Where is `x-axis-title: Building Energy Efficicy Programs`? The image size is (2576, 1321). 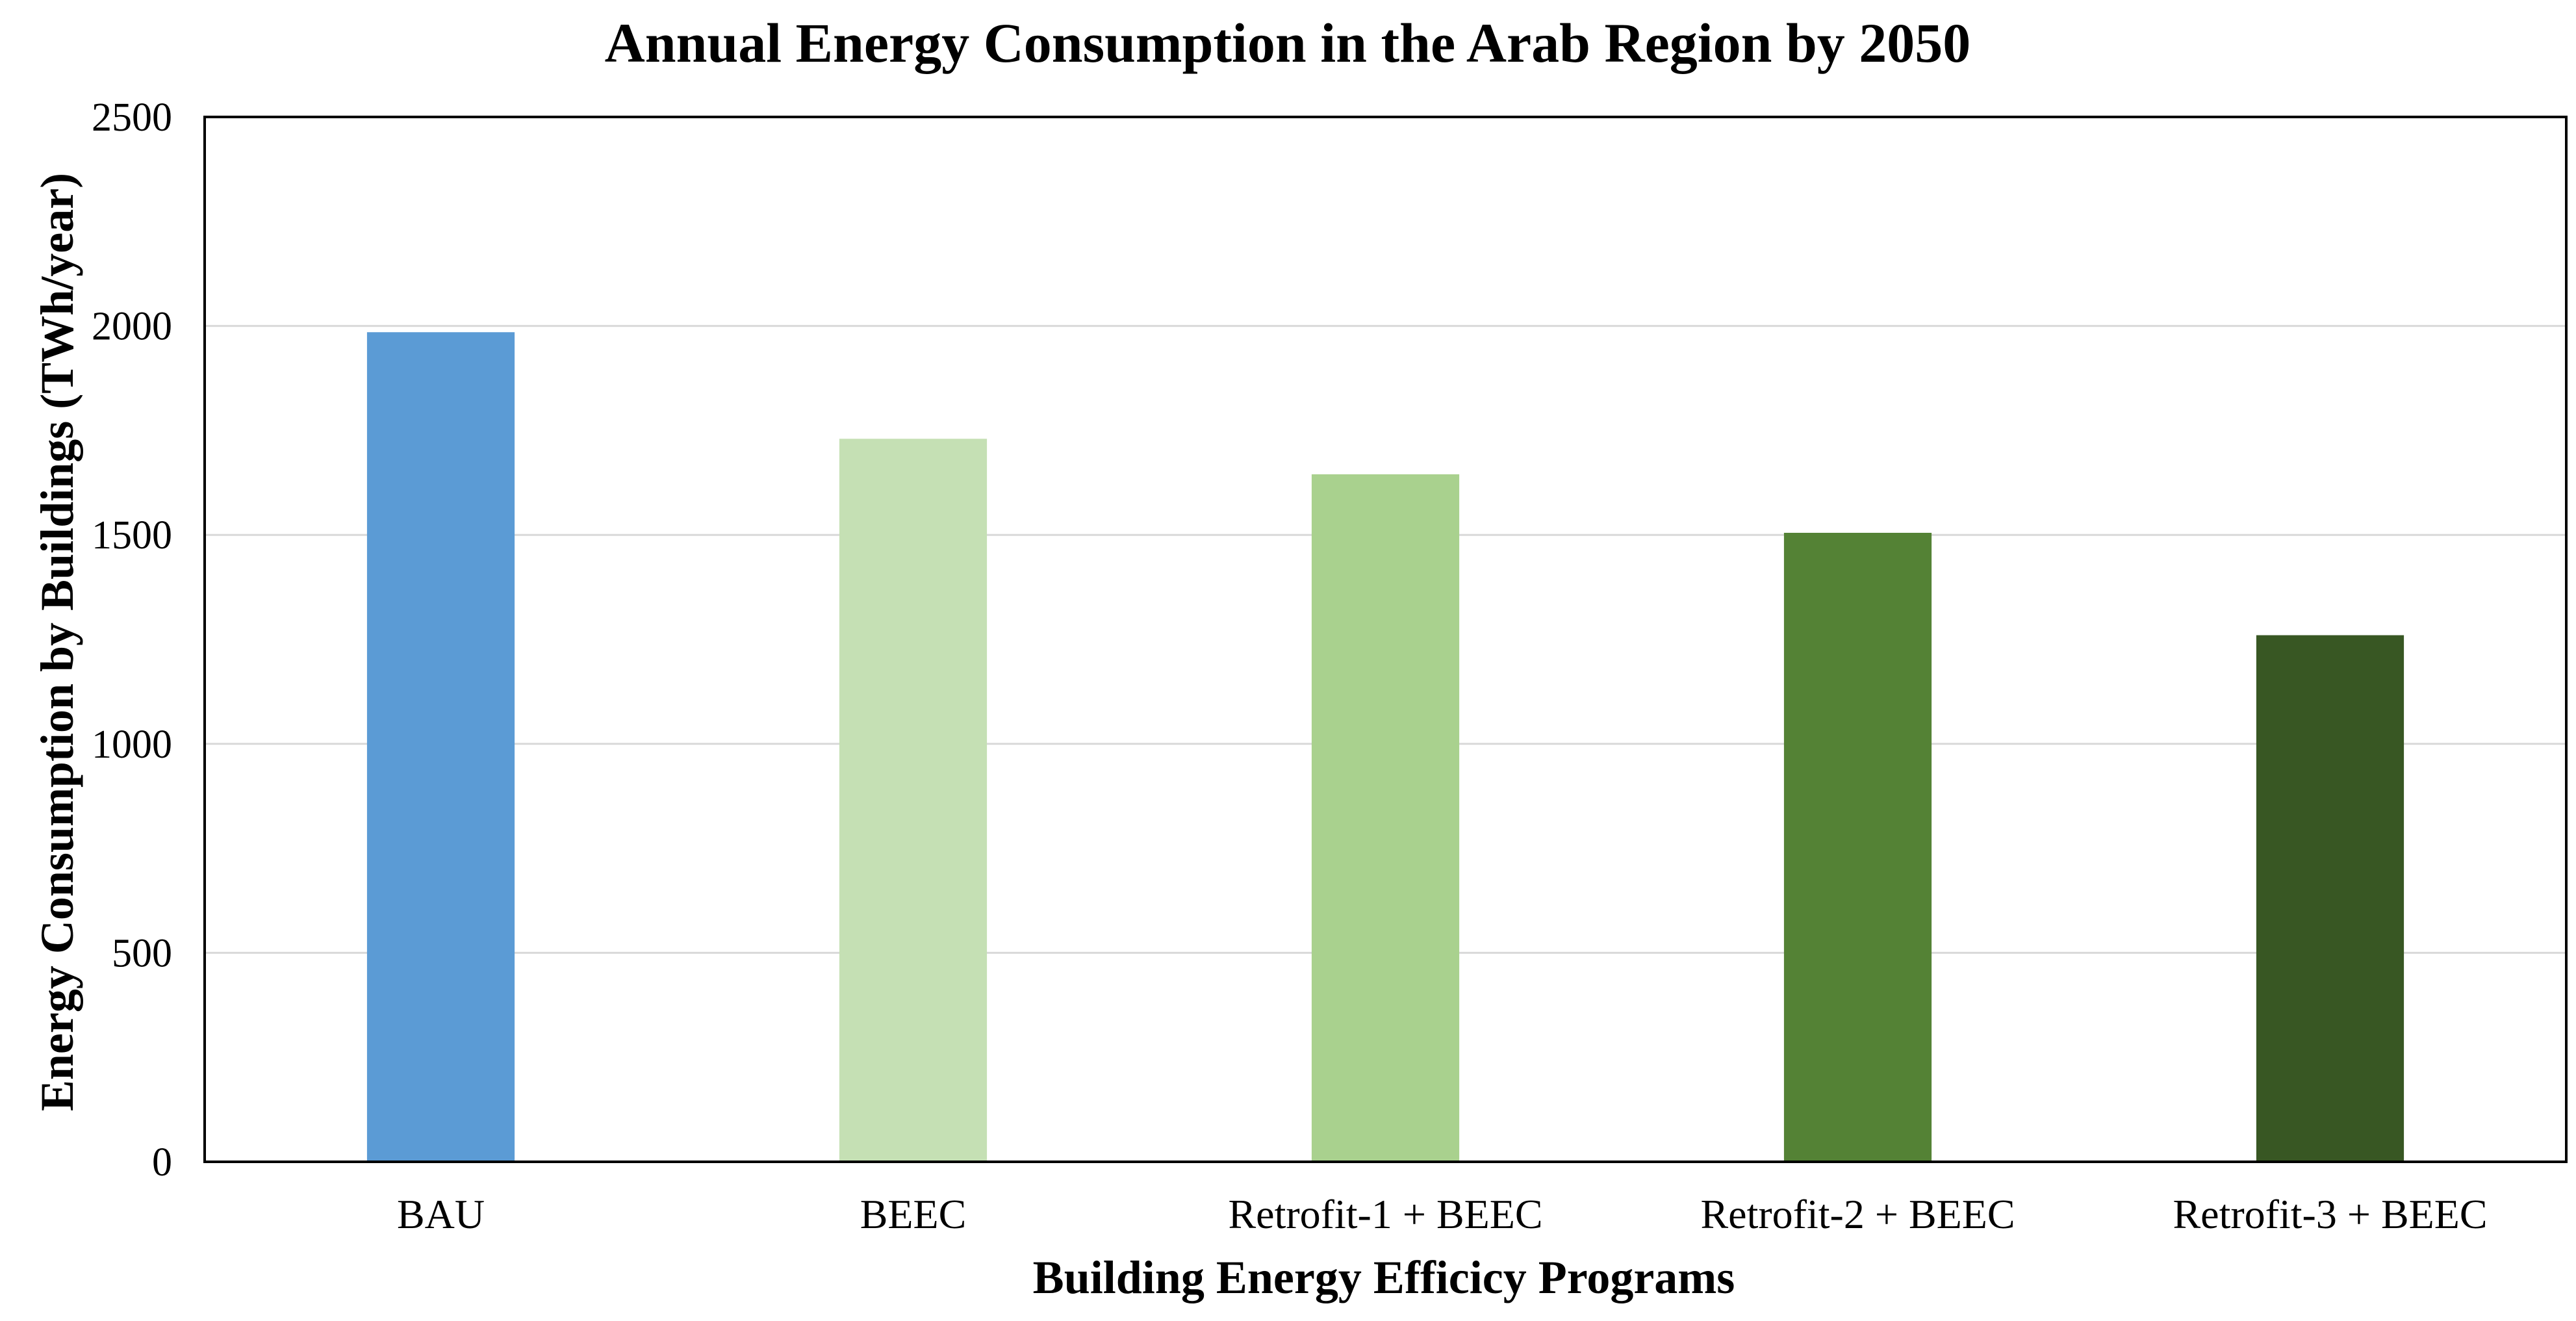 x-axis-title: Building Energy Efficicy Programs is located at coordinates (1384, 1277).